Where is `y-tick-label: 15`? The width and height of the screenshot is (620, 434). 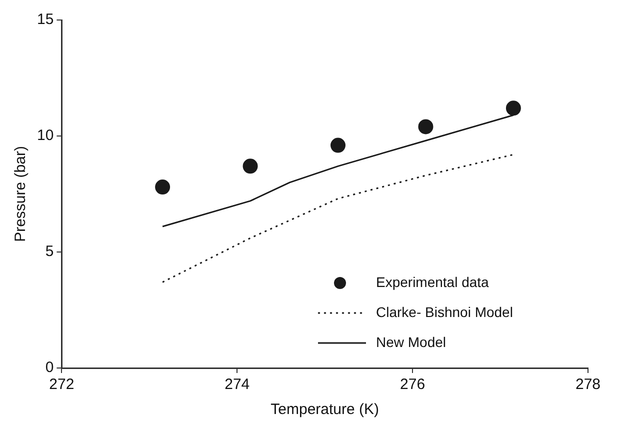
y-tick-label: 15 is located at coordinates (45, 19).